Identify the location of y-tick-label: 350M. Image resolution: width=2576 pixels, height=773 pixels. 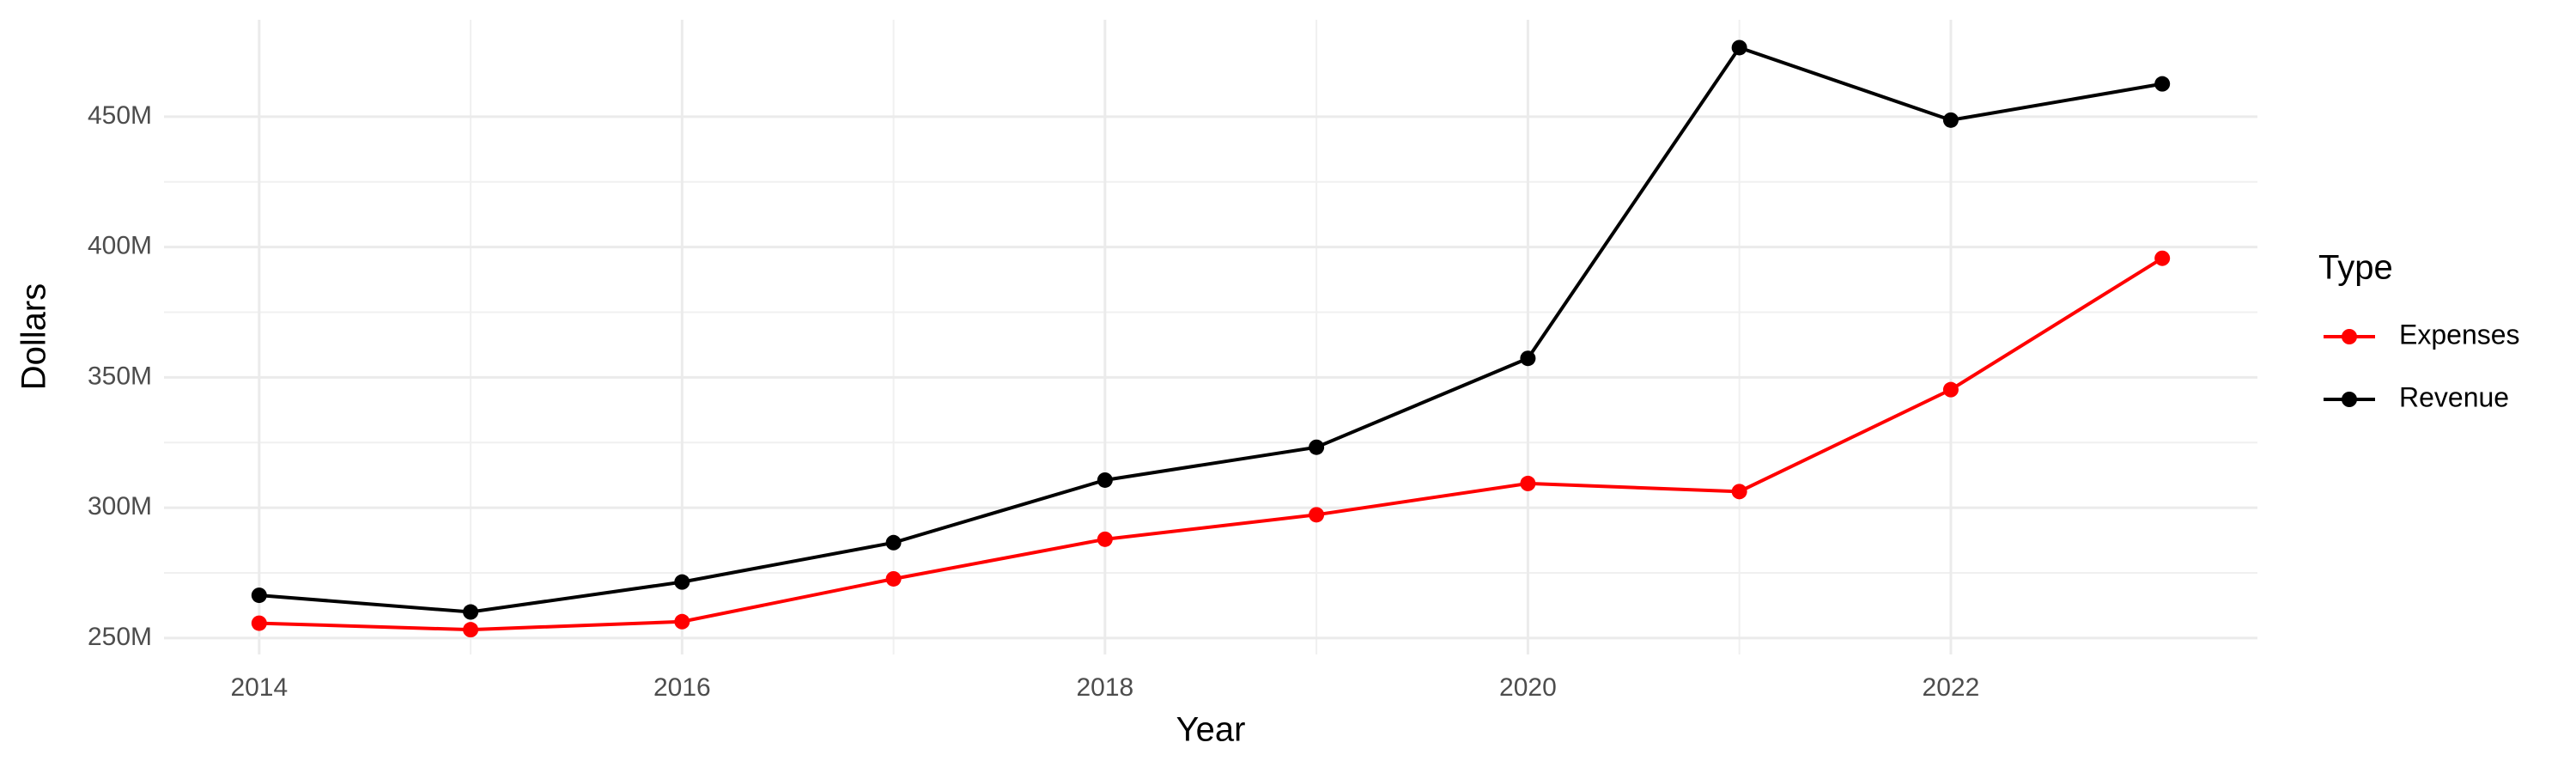
(120, 376).